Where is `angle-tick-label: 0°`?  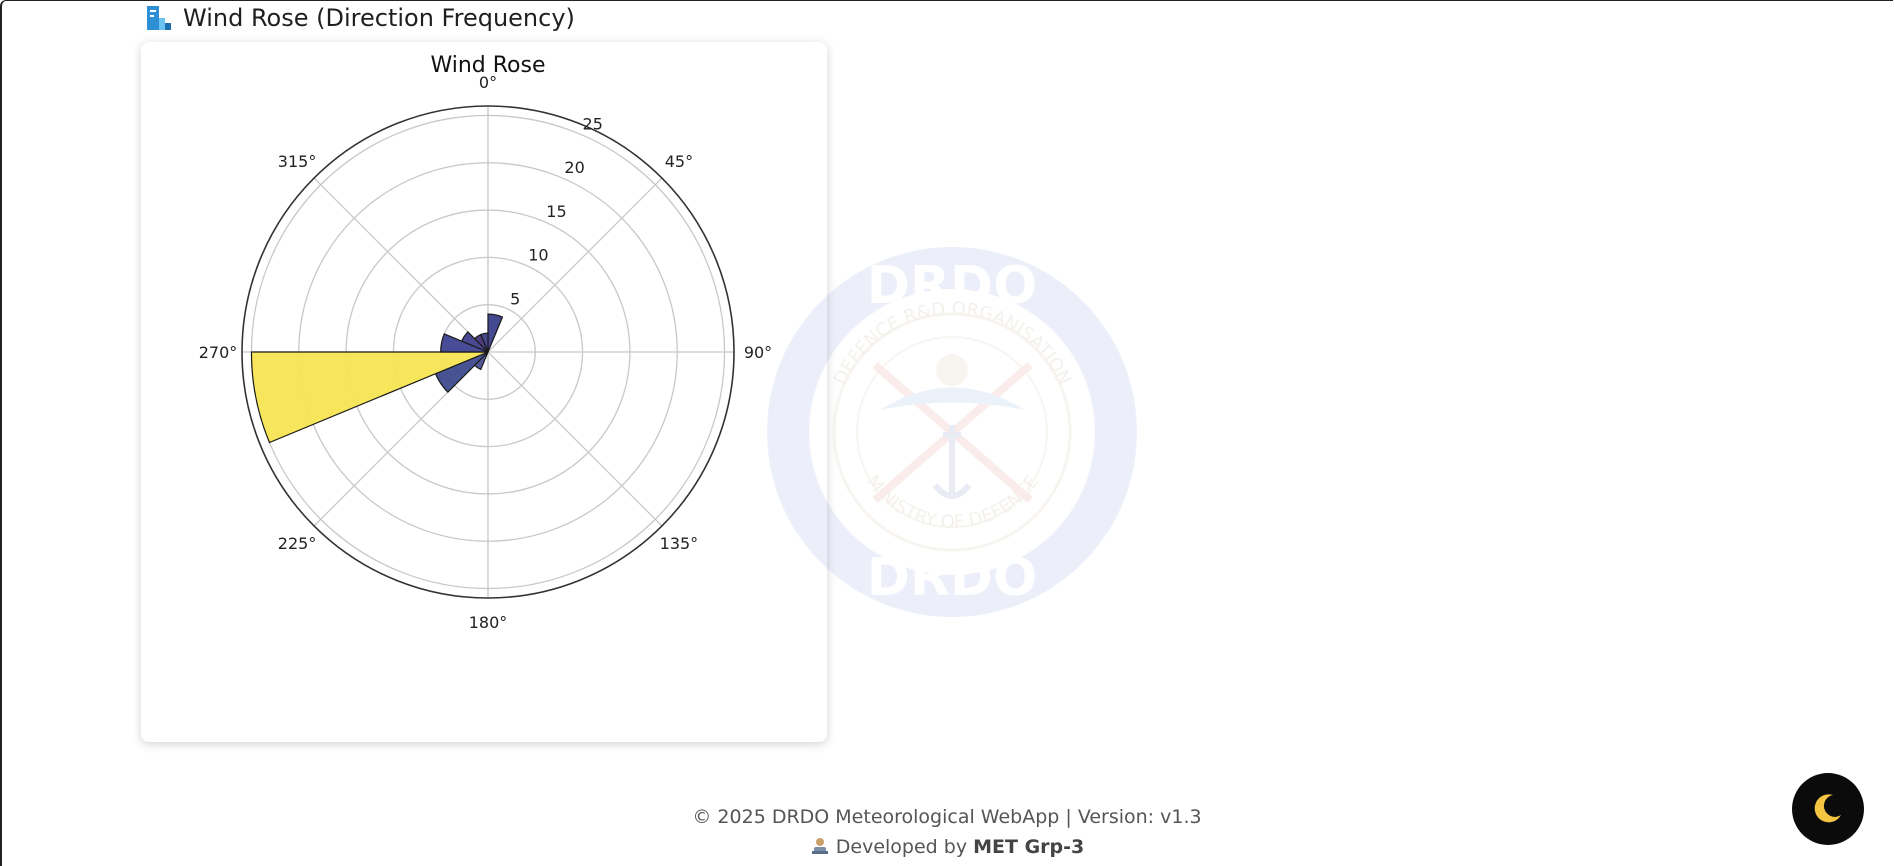
angle-tick-label: 0° is located at coordinates (488, 82).